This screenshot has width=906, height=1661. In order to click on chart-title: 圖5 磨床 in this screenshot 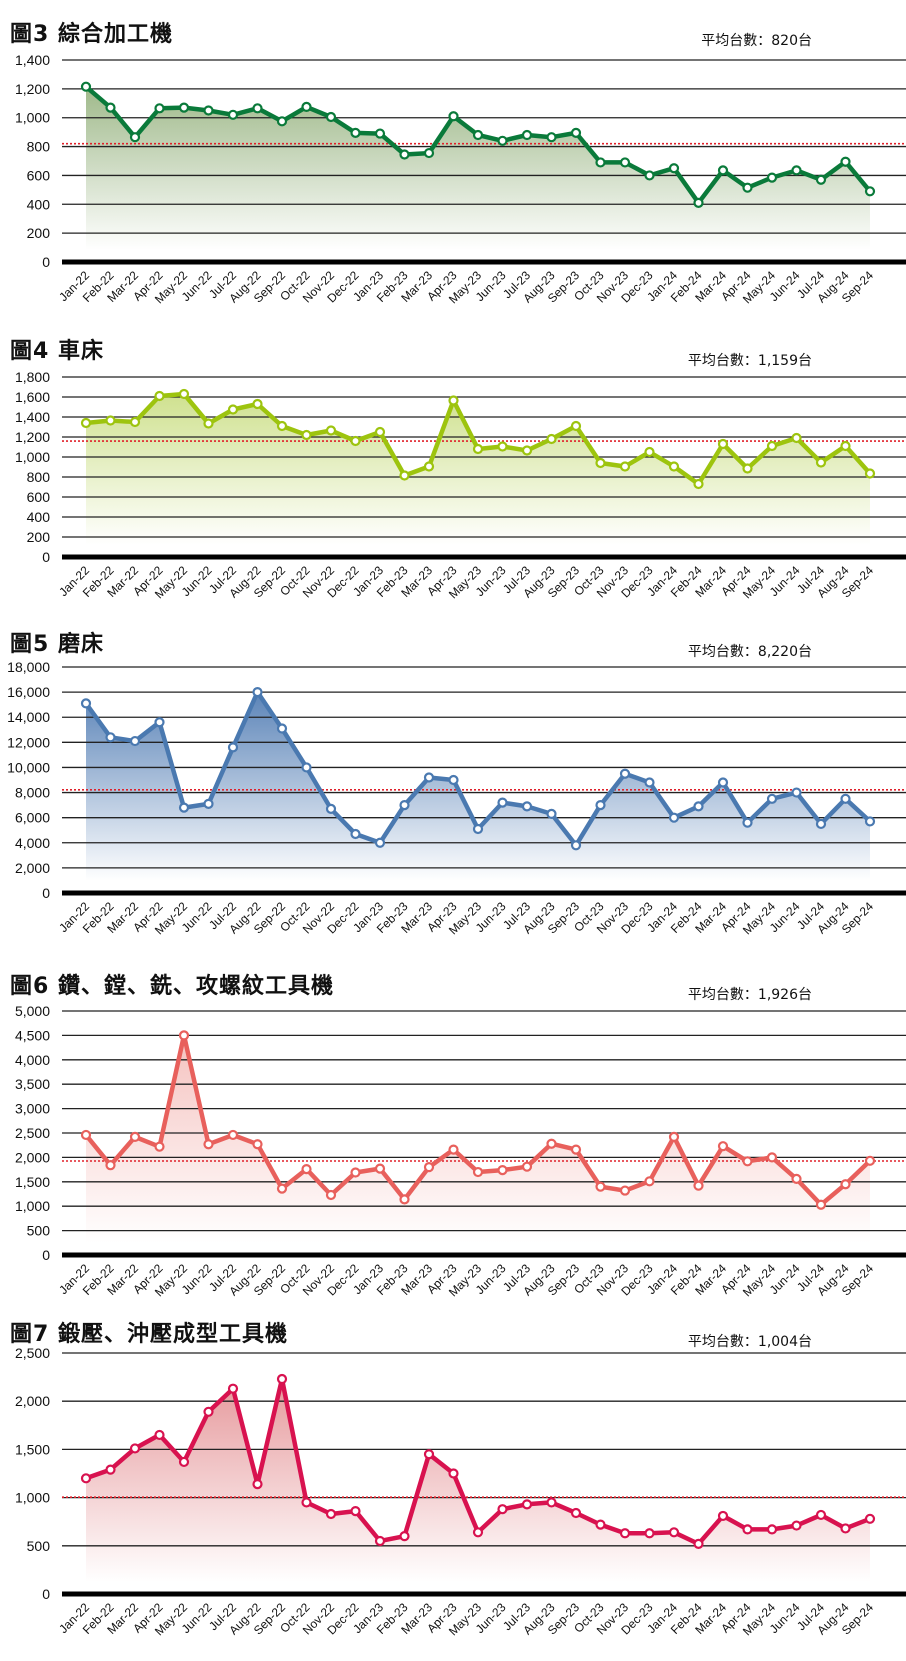, I will do `click(57, 644)`.